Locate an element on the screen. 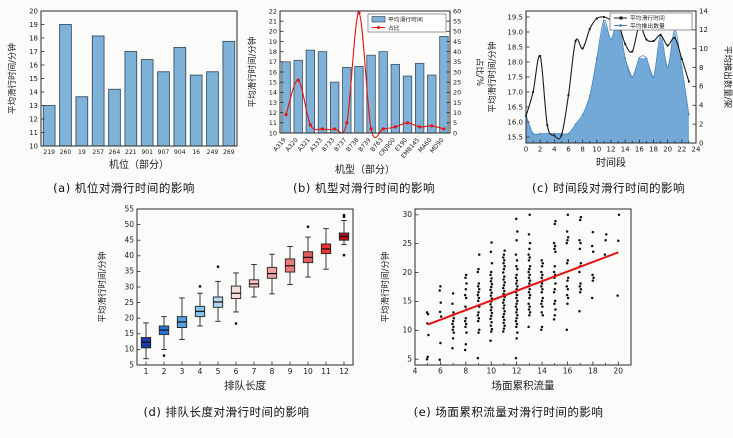  svg-text: 45 is located at coordinates (129, 240).